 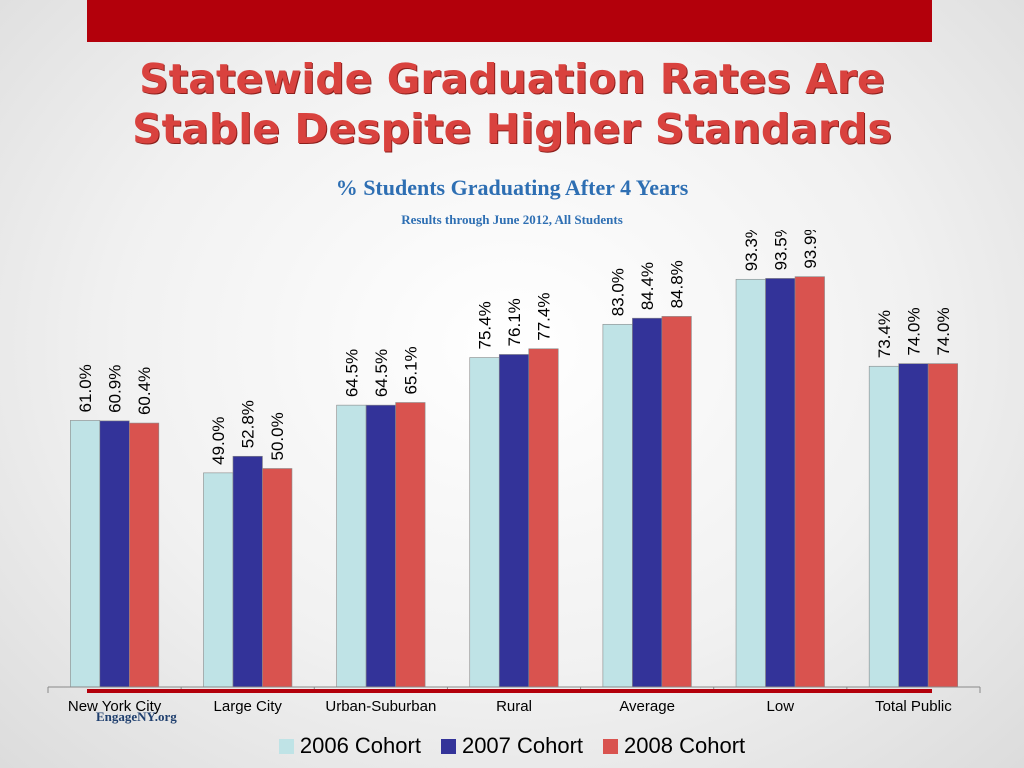 What do you see at coordinates (647, 286) in the screenshot?
I see `data-label: 84.4%` at bounding box center [647, 286].